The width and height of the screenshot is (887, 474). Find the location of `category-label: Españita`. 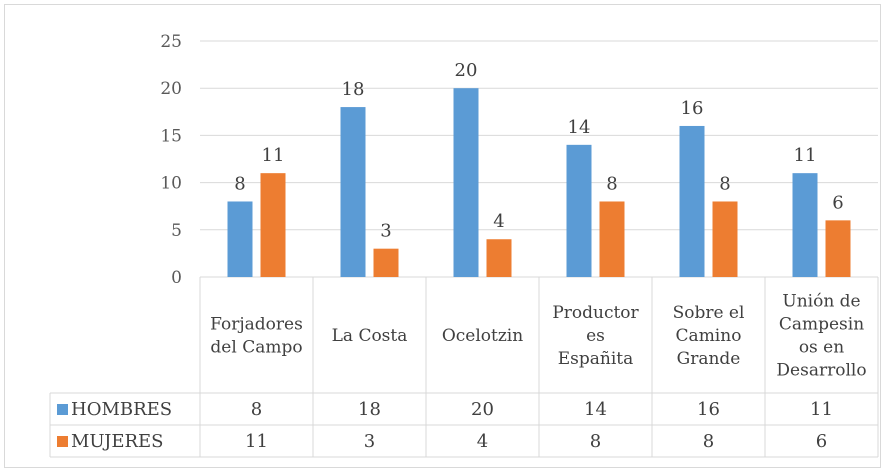

category-label: Españita is located at coordinates (596, 359).